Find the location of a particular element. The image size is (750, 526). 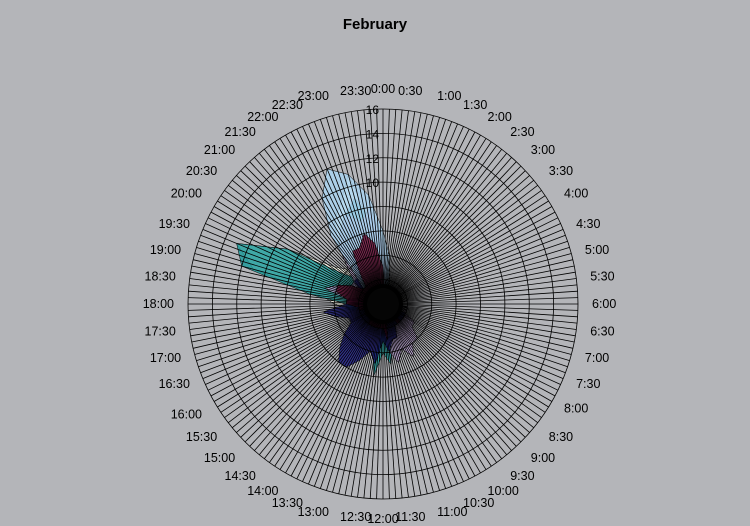

category-label-10-00: 10:00 is located at coordinates (503, 491).